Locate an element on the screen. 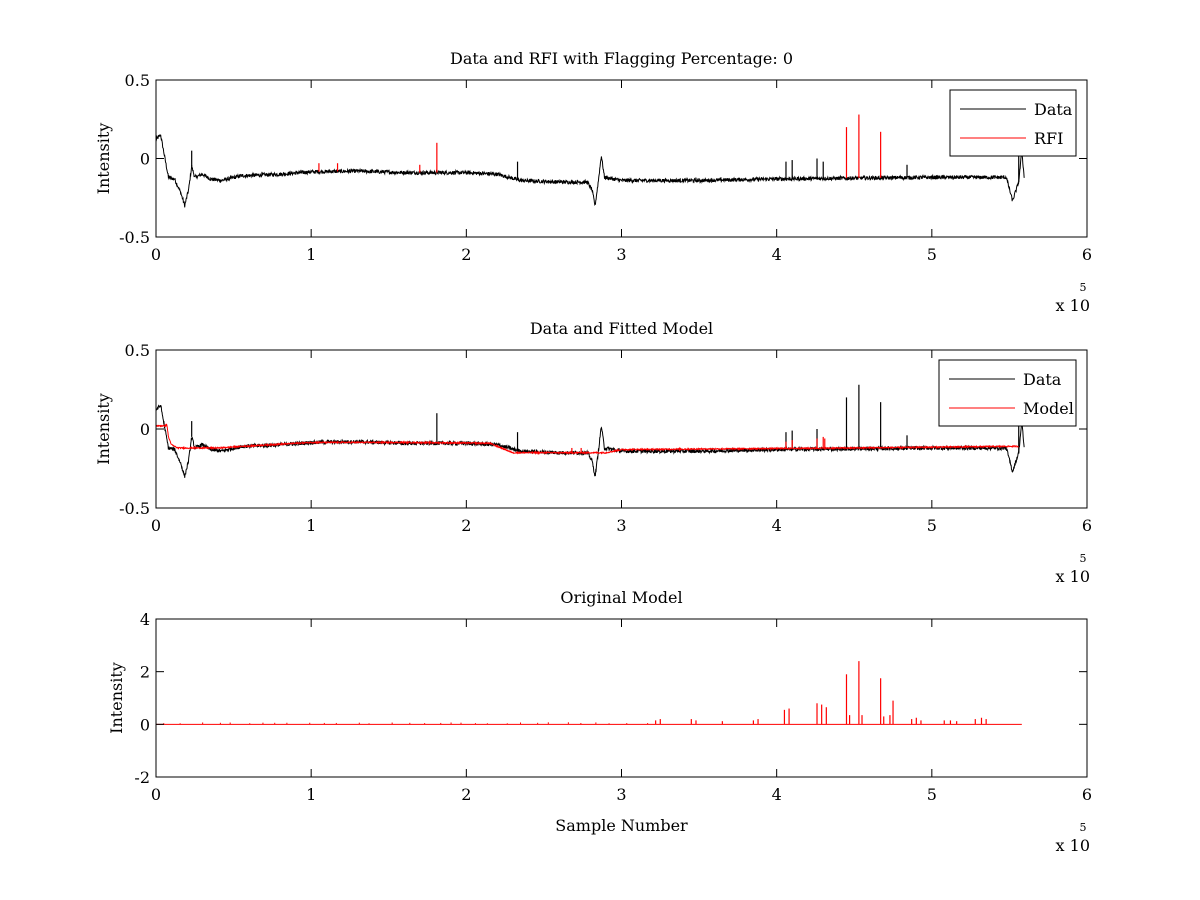 This screenshot has height=900, width=1200. series-line-model is located at coordinates (587, 439).